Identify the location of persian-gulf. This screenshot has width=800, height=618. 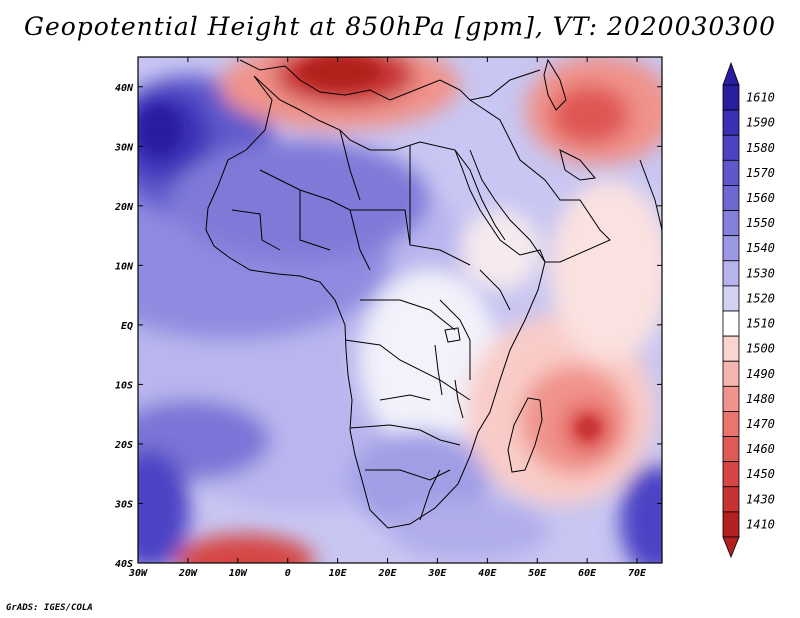
(577, 165).